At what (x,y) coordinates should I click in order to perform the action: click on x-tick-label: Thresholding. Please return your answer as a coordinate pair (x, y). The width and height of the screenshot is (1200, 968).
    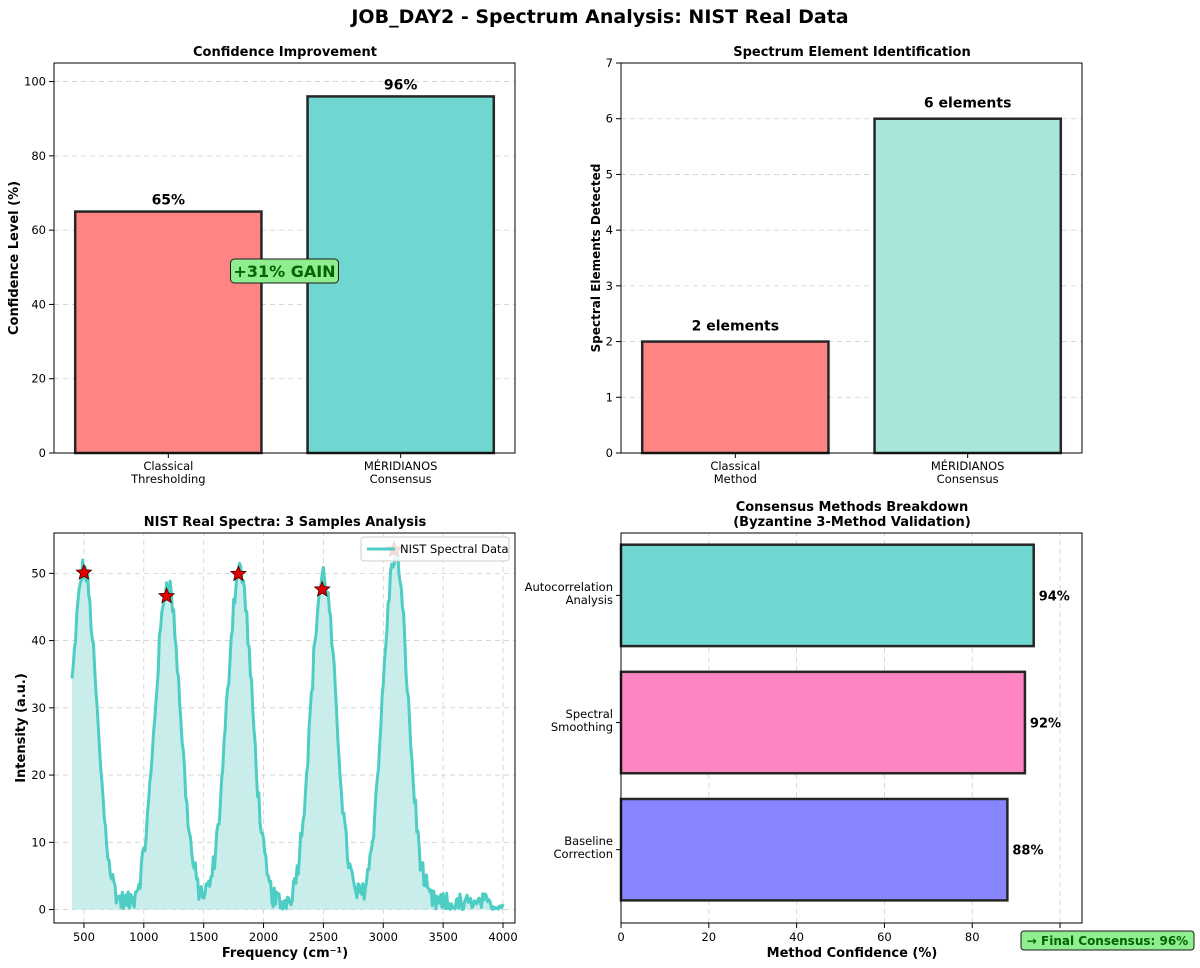
    Looking at the image, I should click on (167, 479).